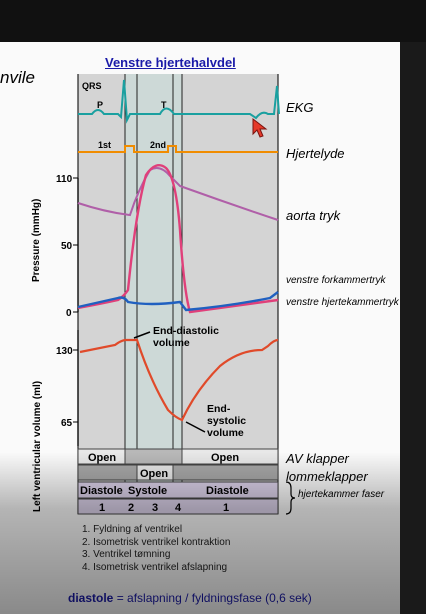 This screenshot has height=614, width=426. Describe the element at coordinates (102, 508) in the screenshot. I see `phase-number-1a: 1` at that location.